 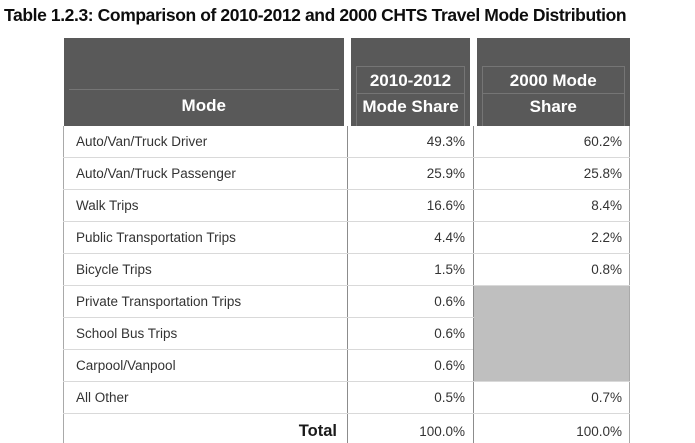 What do you see at coordinates (551, 428) in the screenshot?
I see `total-share-2000-cell: 100.0%` at bounding box center [551, 428].